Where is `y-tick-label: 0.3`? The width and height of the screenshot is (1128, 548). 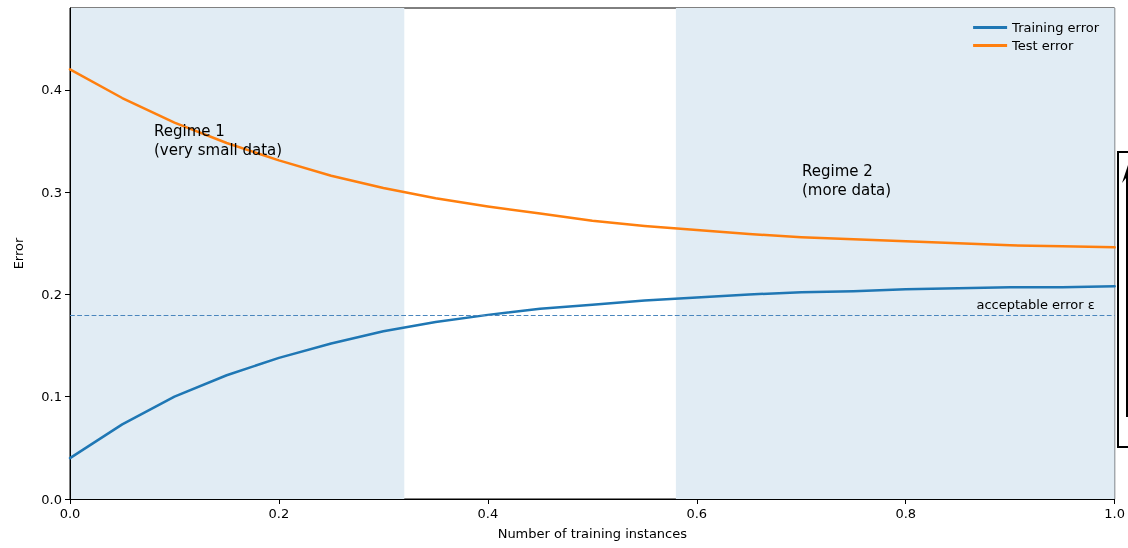
y-tick-label: 0.3 is located at coordinates (51, 192).